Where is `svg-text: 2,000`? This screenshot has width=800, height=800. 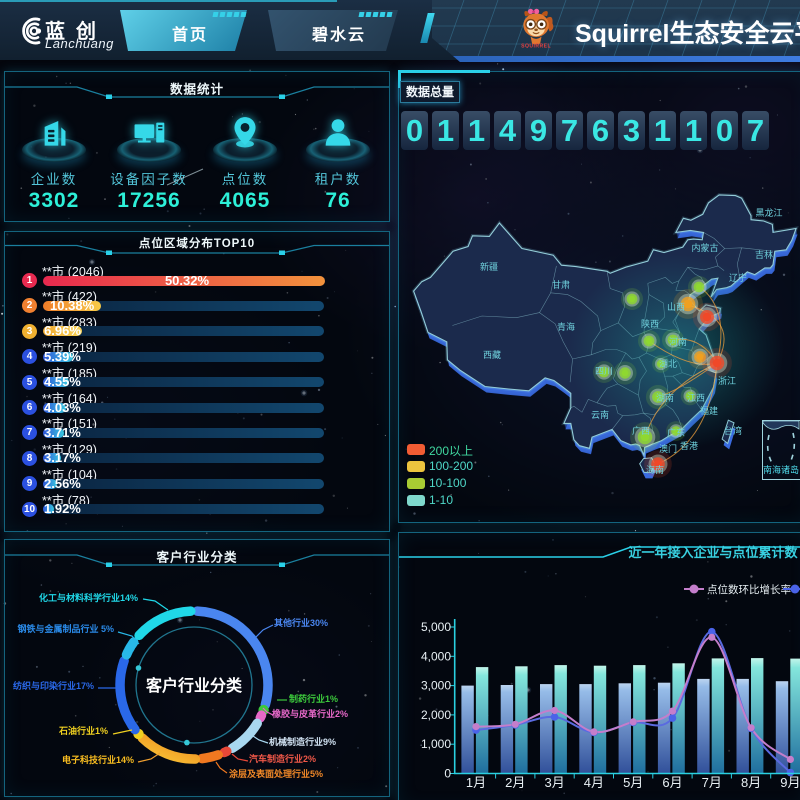
svg-text: 2,000 is located at coordinates (436, 715).